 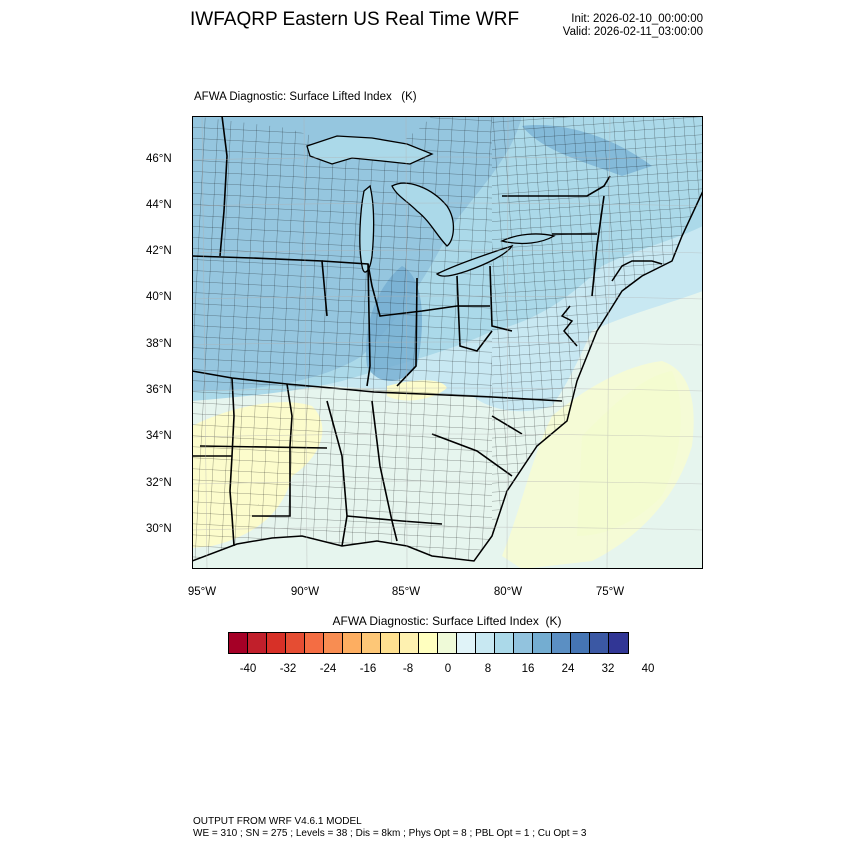 What do you see at coordinates (159, 205) in the screenshot?
I see `lat-label-44n: 44°N` at bounding box center [159, 205].